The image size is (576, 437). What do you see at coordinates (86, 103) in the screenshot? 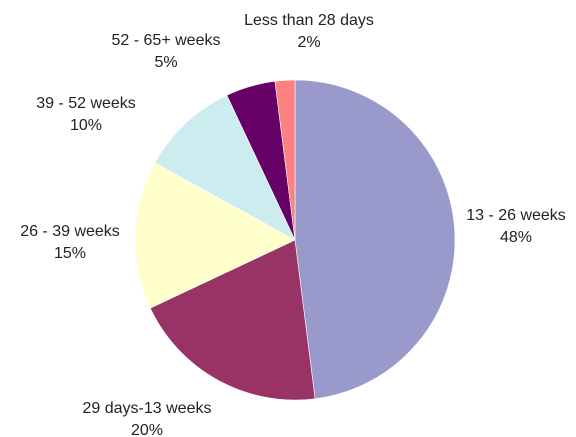
I see `slice-label-3: 39 - 52 weeks` at bounding box center [86, 103].